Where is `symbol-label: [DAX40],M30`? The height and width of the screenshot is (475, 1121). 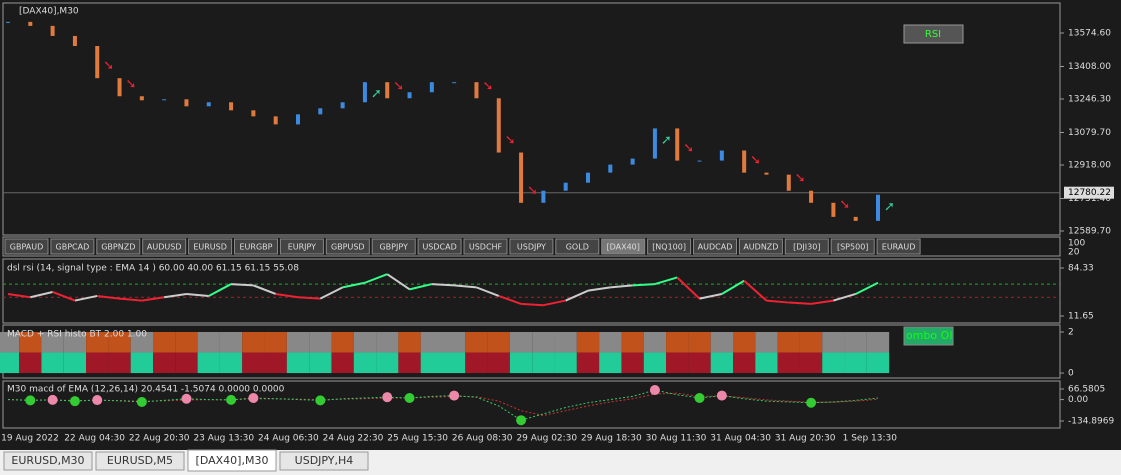
symbol-label: [DAX40],M30 is located at coordinates (49, 12).